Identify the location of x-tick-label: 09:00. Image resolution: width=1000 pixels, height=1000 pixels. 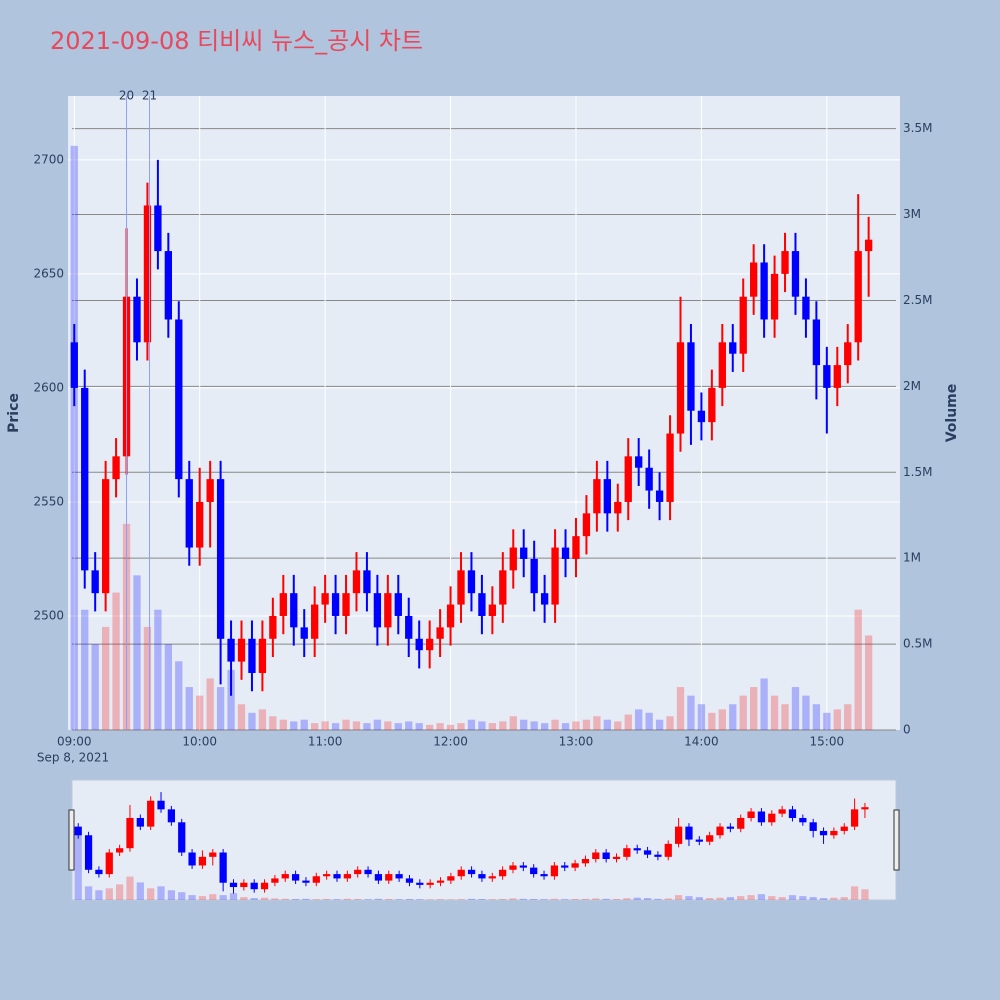
(74, 742).